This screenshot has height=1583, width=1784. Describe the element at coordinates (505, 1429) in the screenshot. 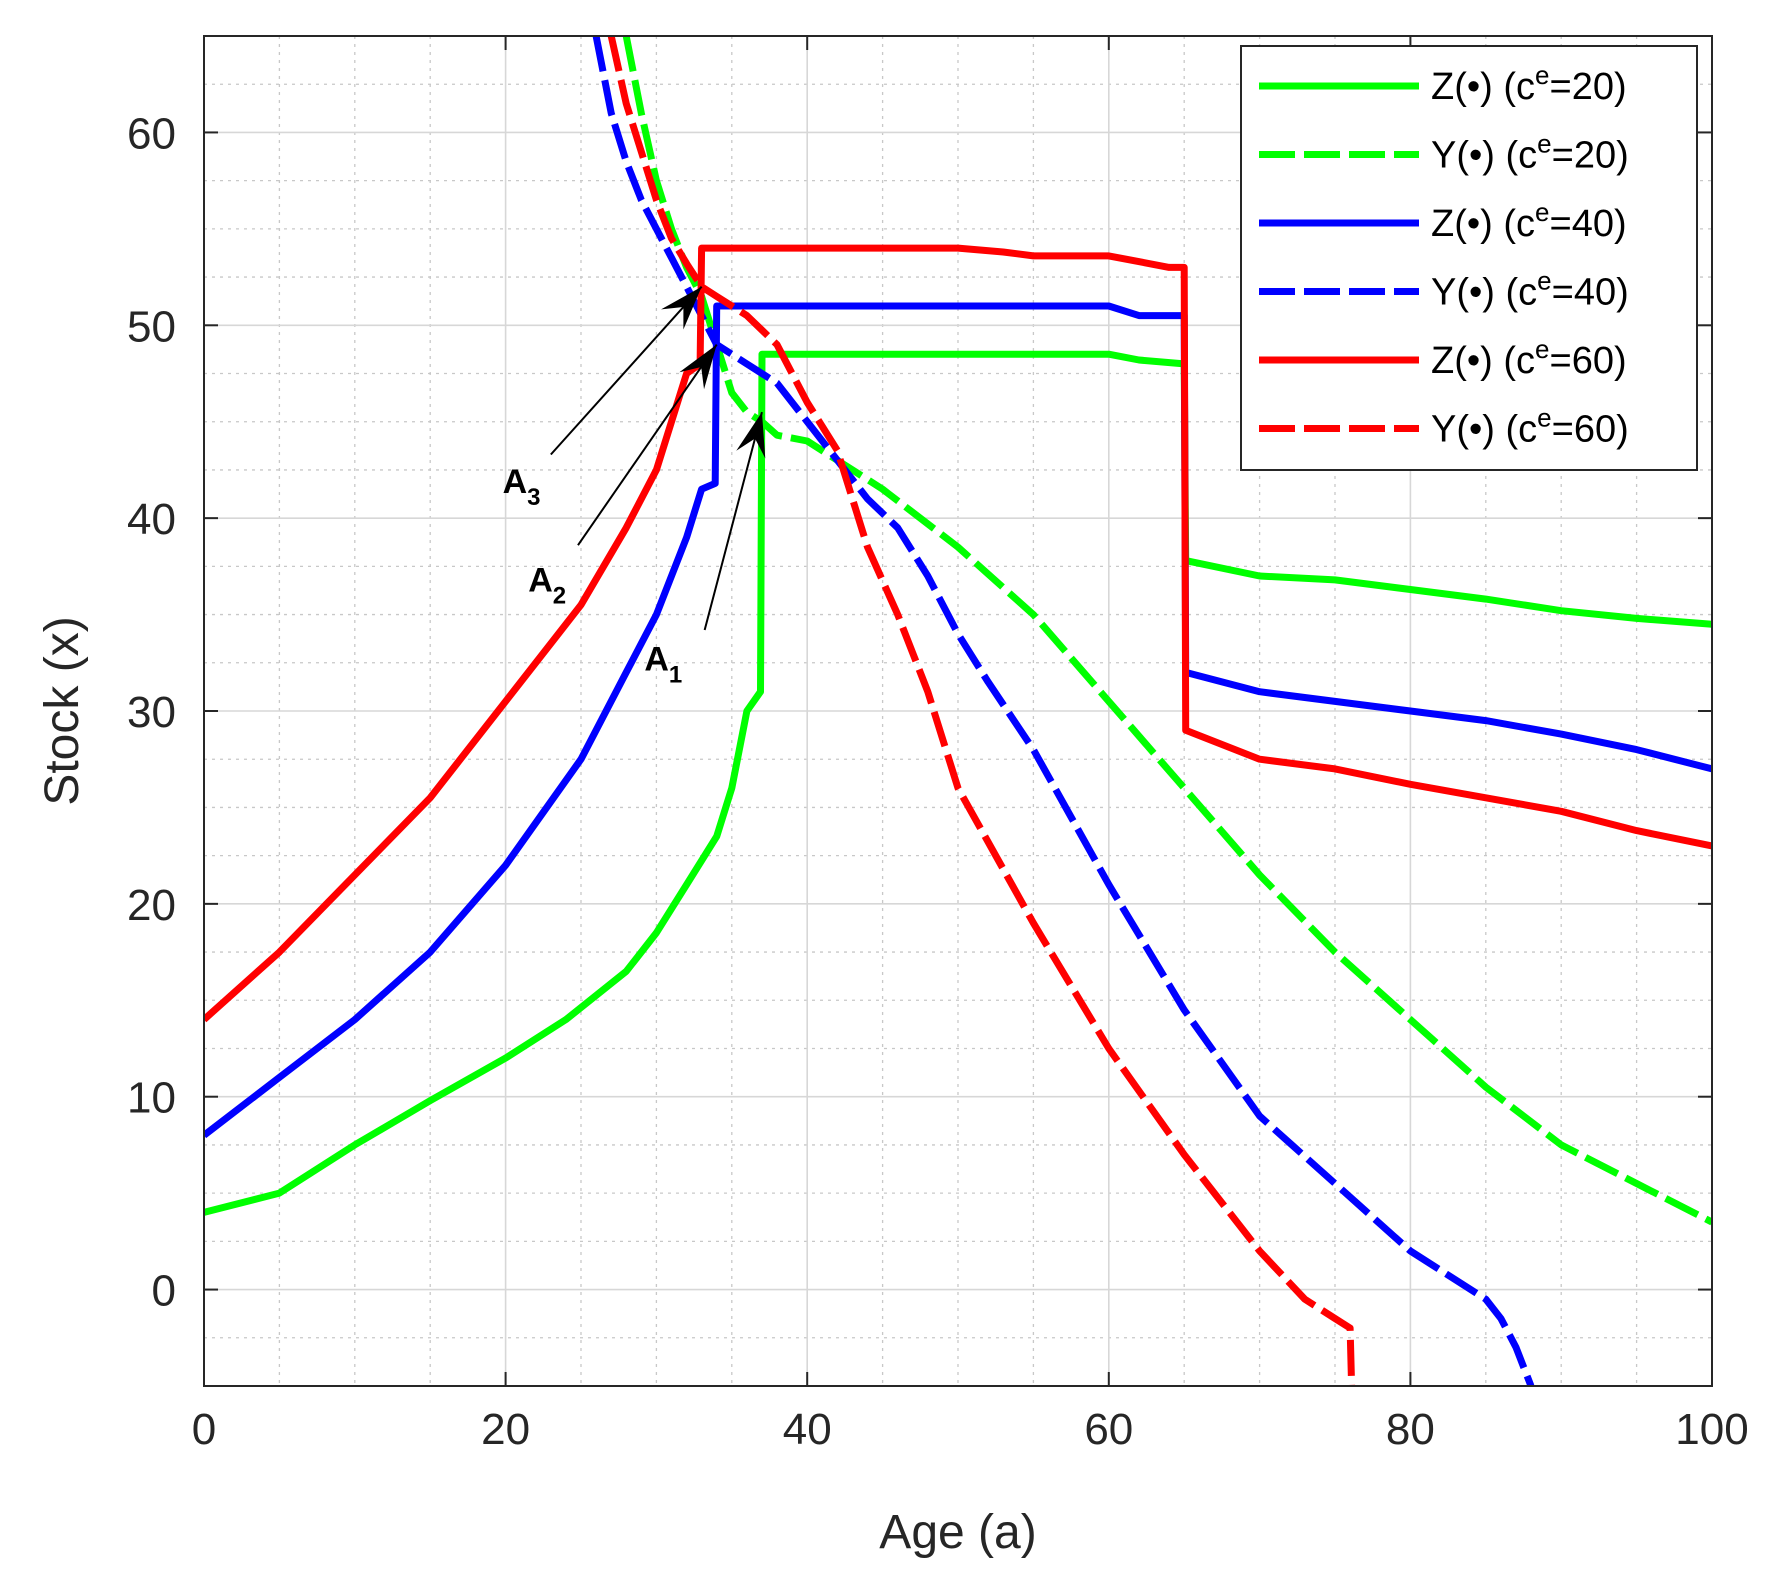

I see `x-tick-label: 20` at that location.